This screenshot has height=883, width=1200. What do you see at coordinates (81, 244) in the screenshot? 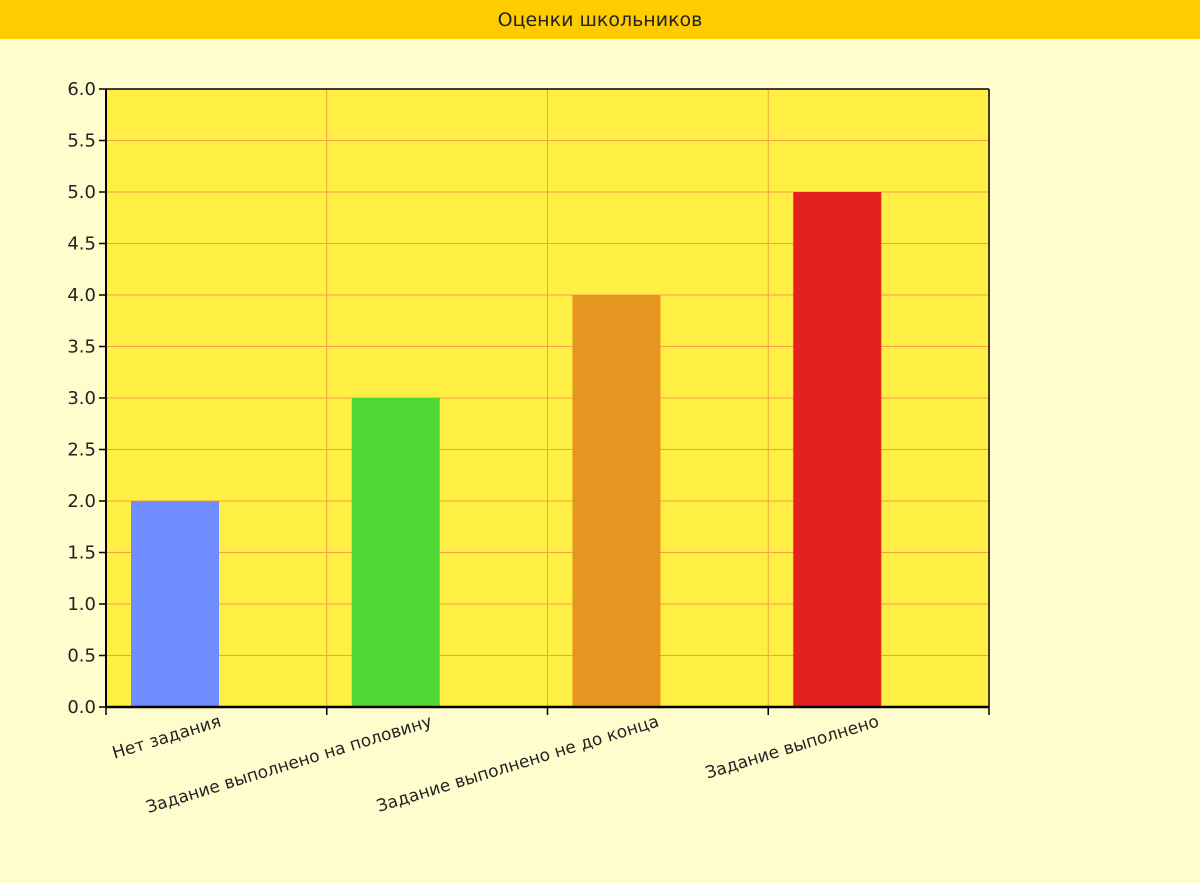
I see `y-tick-label: 4.5` at bounding box center [81, 244].